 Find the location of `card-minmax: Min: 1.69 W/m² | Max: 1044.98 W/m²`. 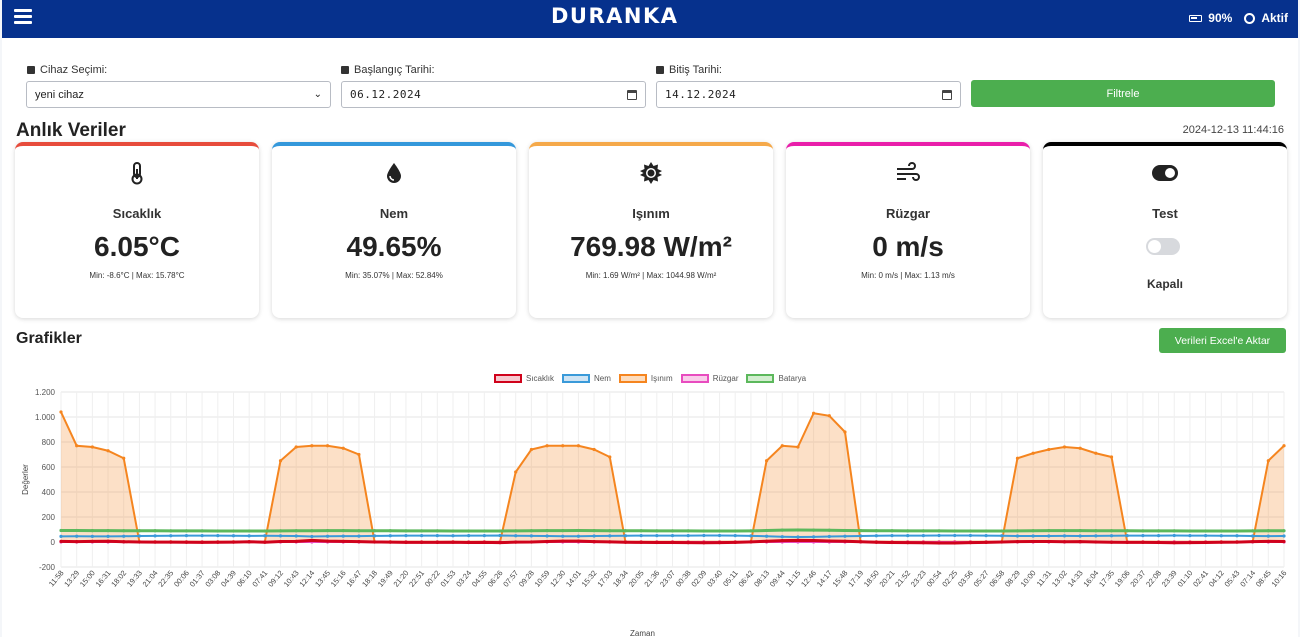

card-minmax: Min: 1.69 W/m² | Max: 1044.98 W/m² is located at coordinates (651, 275).